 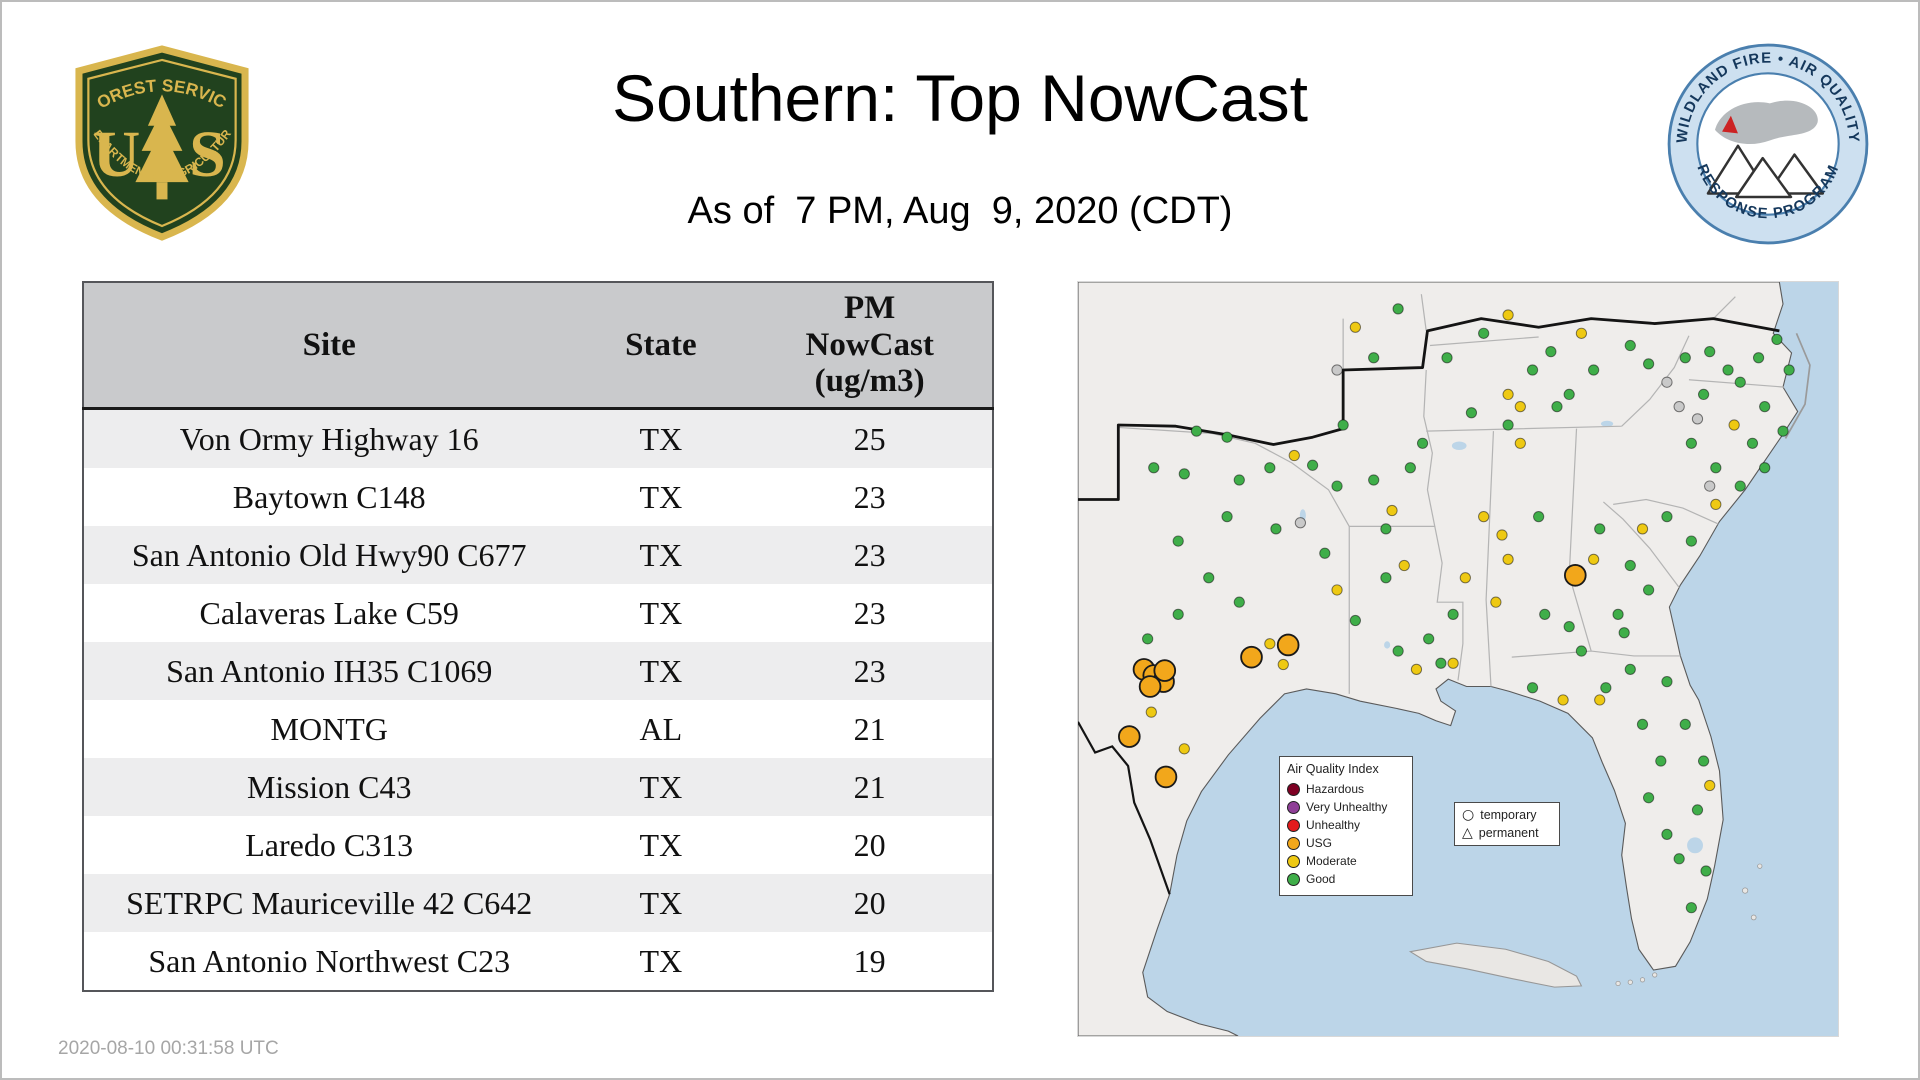 I want to click on site-cell: Von Ormy Highway 16, so click(x=329, y=438).